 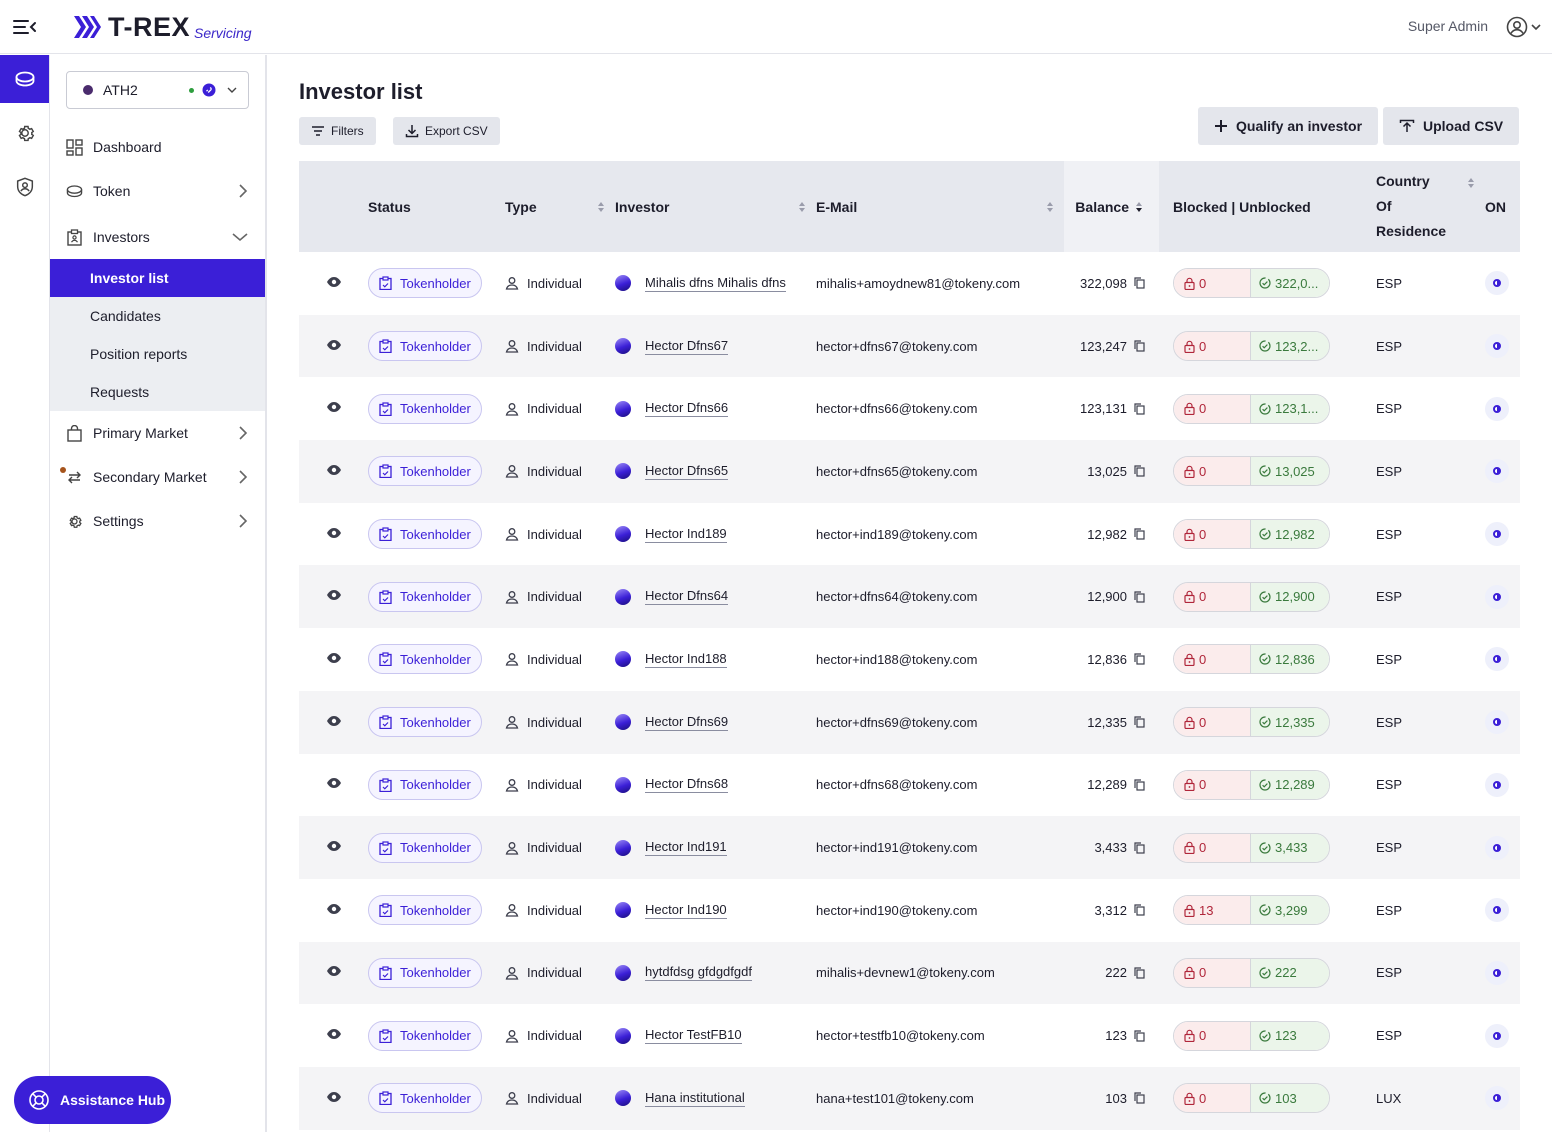 I want to click on sidebar-item-primary-market: Primary Market, so click(x=157, y=433).